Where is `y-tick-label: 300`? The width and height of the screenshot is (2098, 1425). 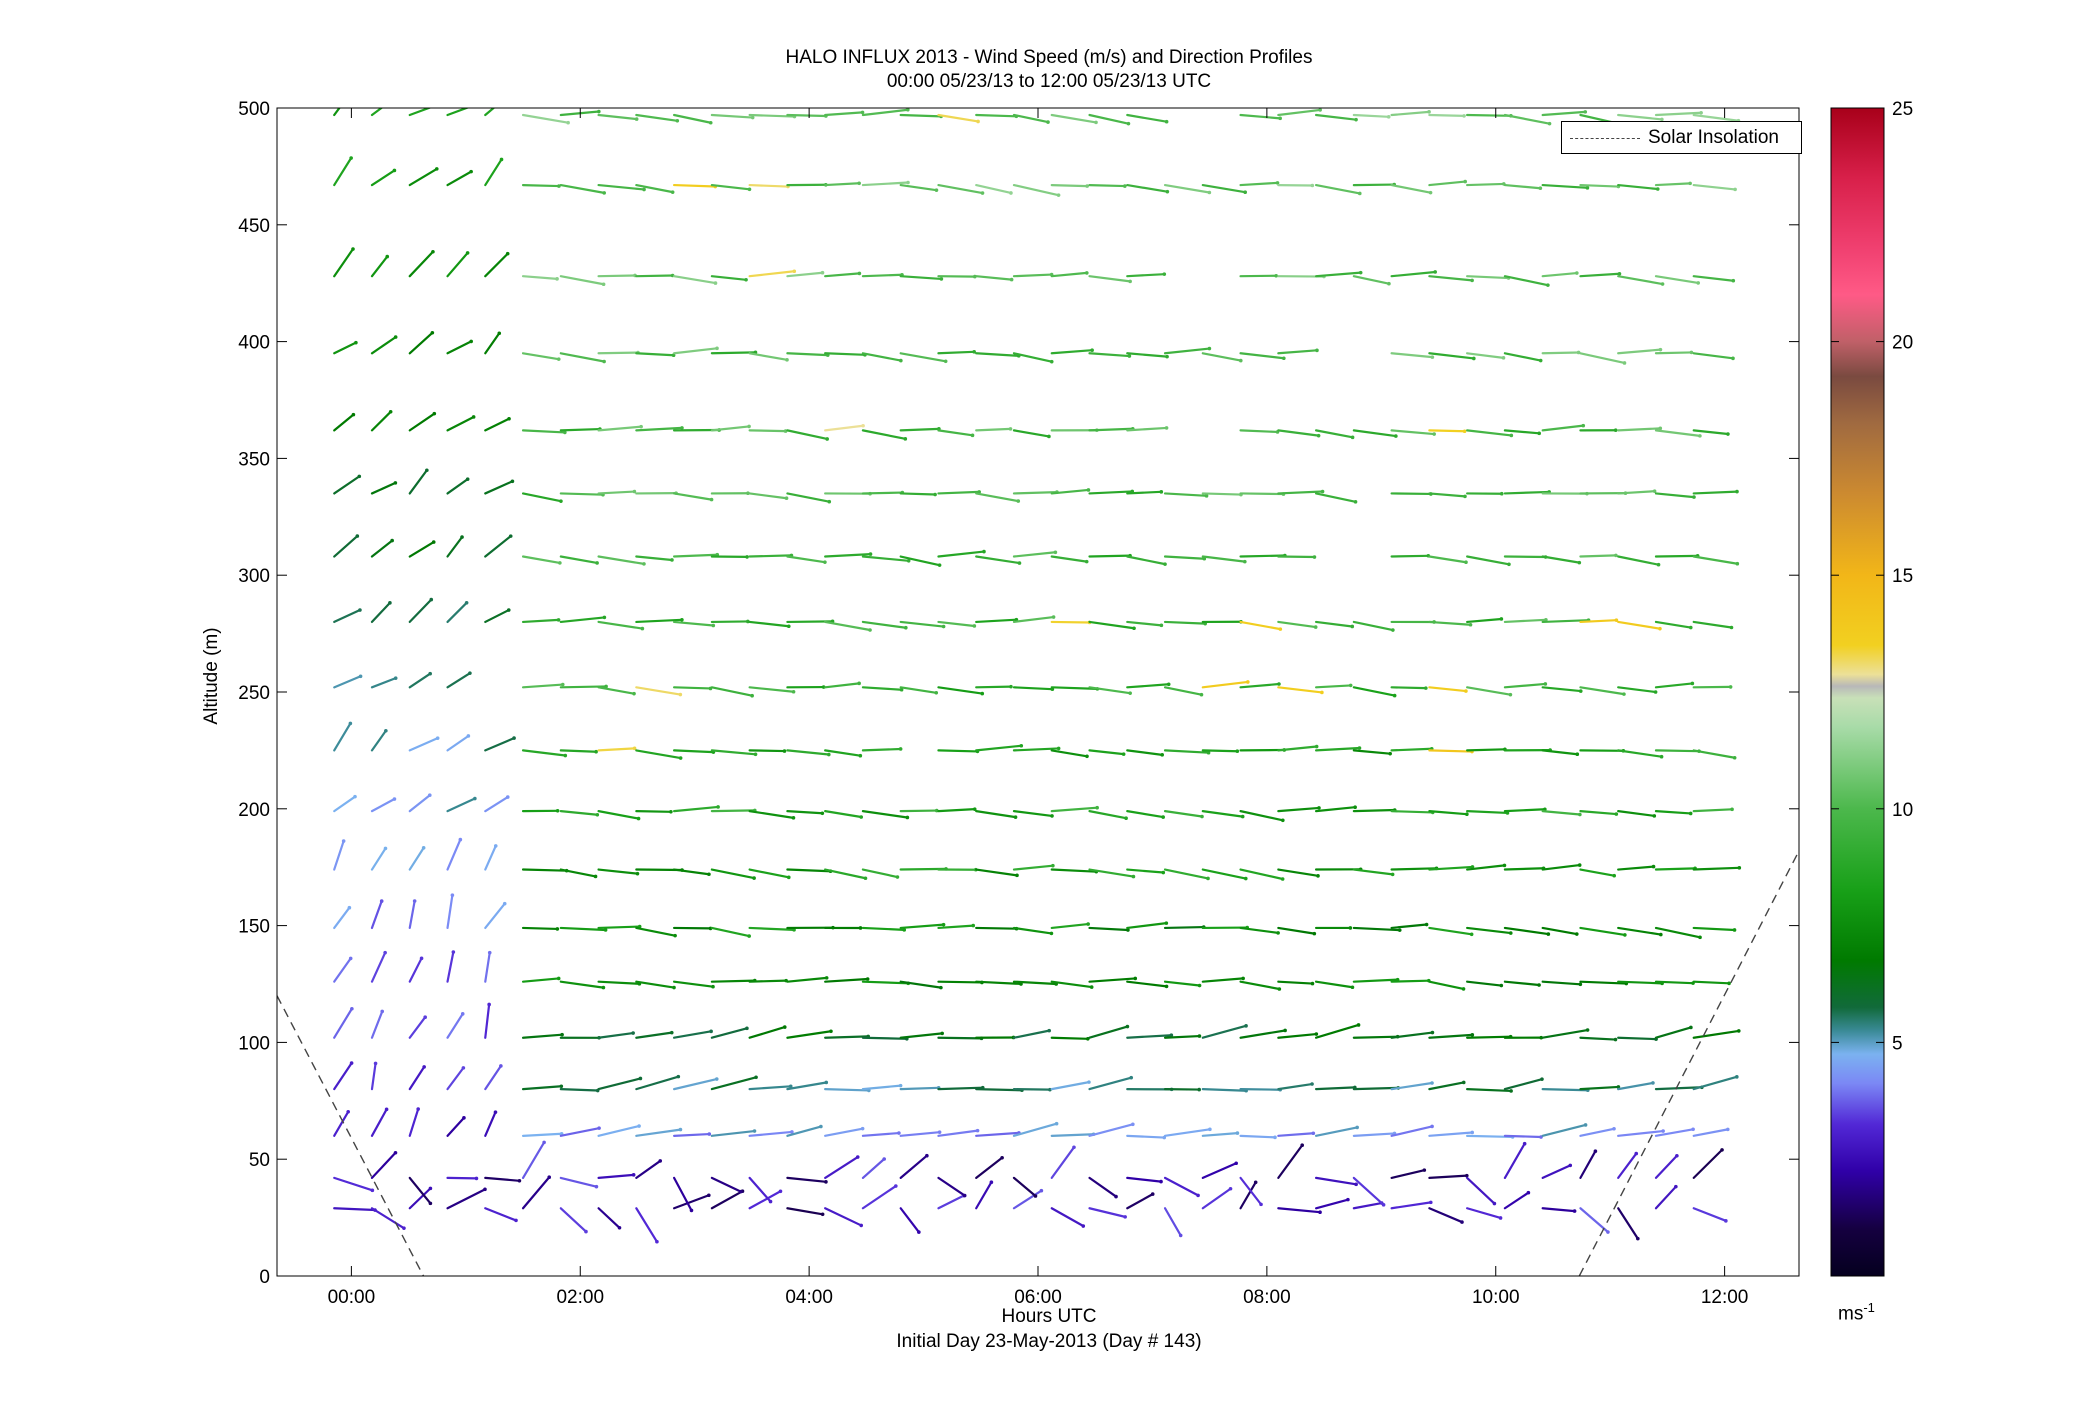
y-tick-label: 300 is located at coordinates (254, 576).